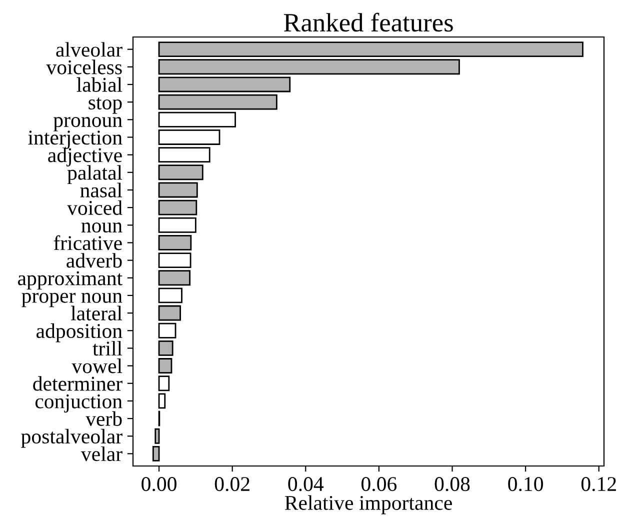 This screenshot has width=633, height=517. Describe the element at coordinates (87, 124) in the screenshot. I see `y-tick-label: pronoun` at that location.